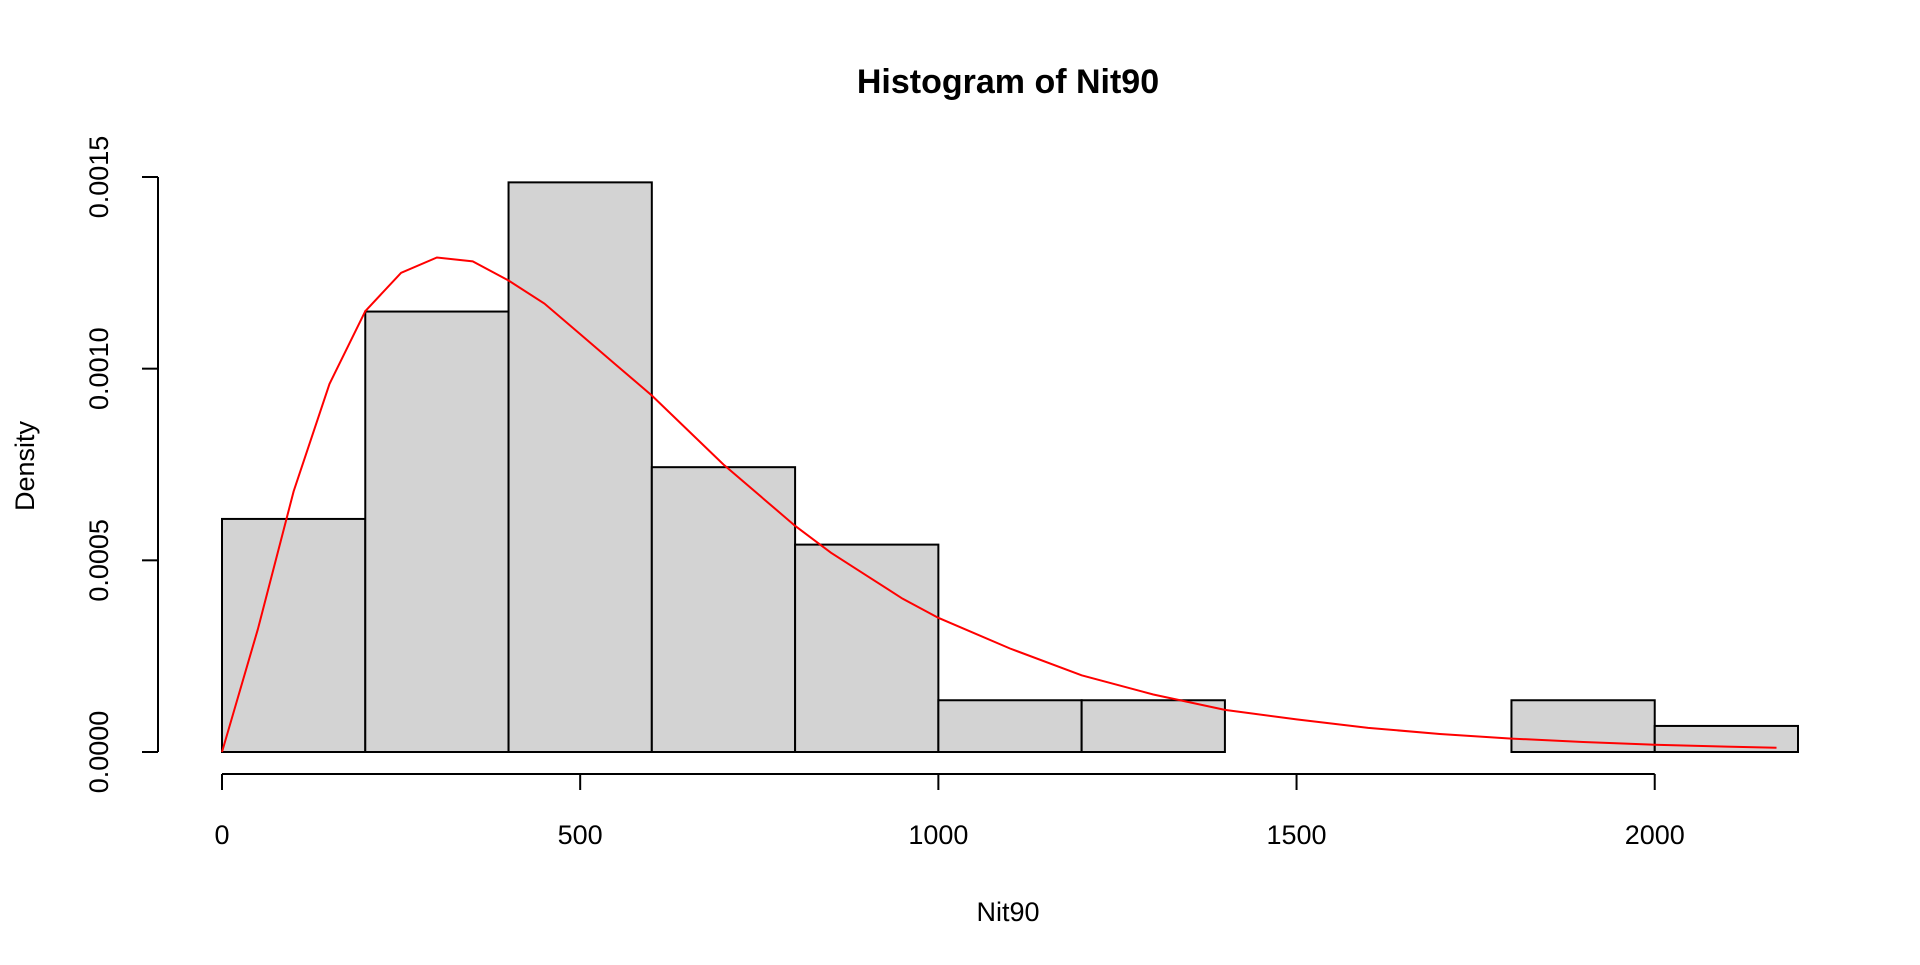 Image resolution: width=1920 pixels, height=965 pixels. Describe the element at coordinates (1008, 82) in the screenshot. I see `chart-title: Histogram of Nit90` at that location.